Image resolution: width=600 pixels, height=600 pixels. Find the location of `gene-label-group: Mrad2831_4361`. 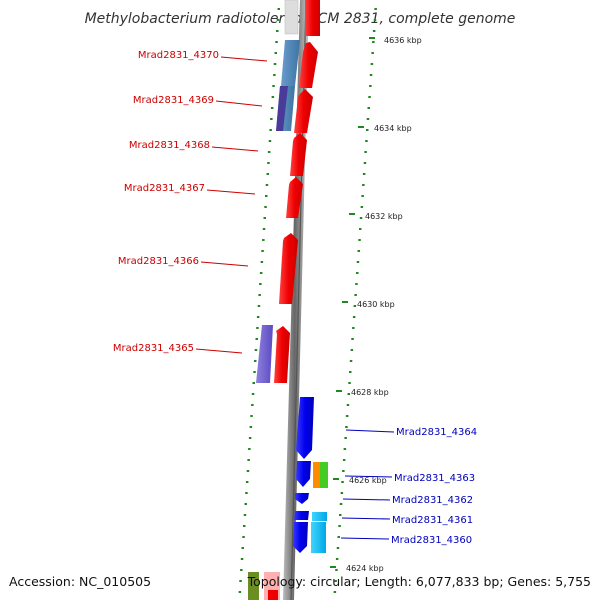

gene-label-group: Mrad2831_4361 is located at coordinates (407, 520).